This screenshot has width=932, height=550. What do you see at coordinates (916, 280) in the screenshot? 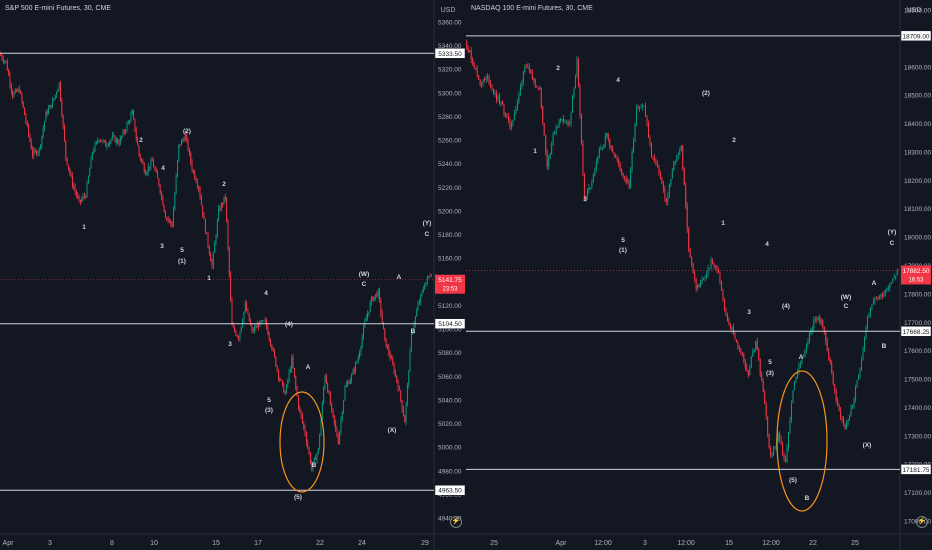
I see `bar-countdown-label: 16:53` at bounding box center [916, 280].